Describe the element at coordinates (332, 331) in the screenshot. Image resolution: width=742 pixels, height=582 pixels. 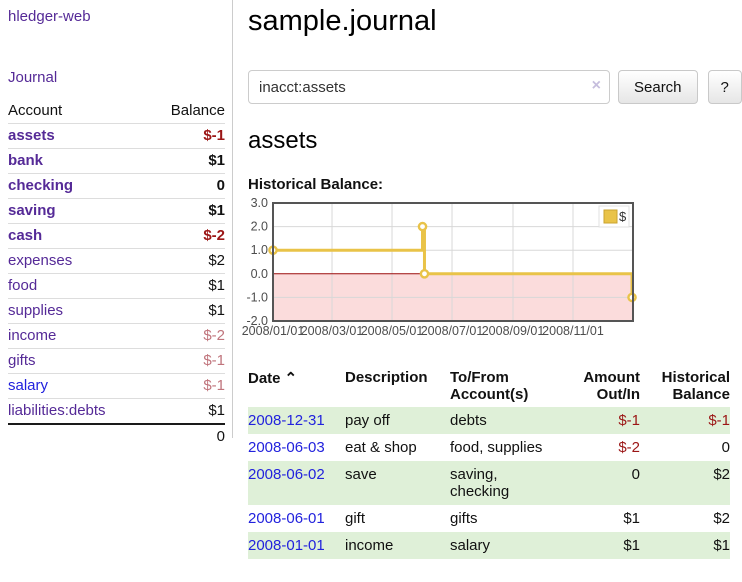
I see `x-tick-label: 2008/03/01` at that location.